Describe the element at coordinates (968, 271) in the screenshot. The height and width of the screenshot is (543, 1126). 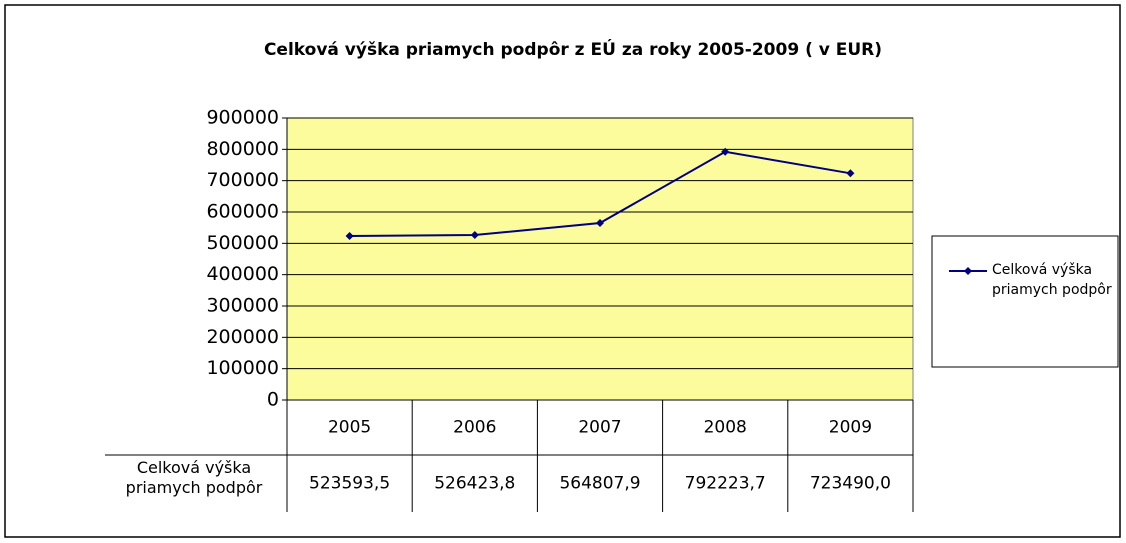
I see `legend-marker` at that location.